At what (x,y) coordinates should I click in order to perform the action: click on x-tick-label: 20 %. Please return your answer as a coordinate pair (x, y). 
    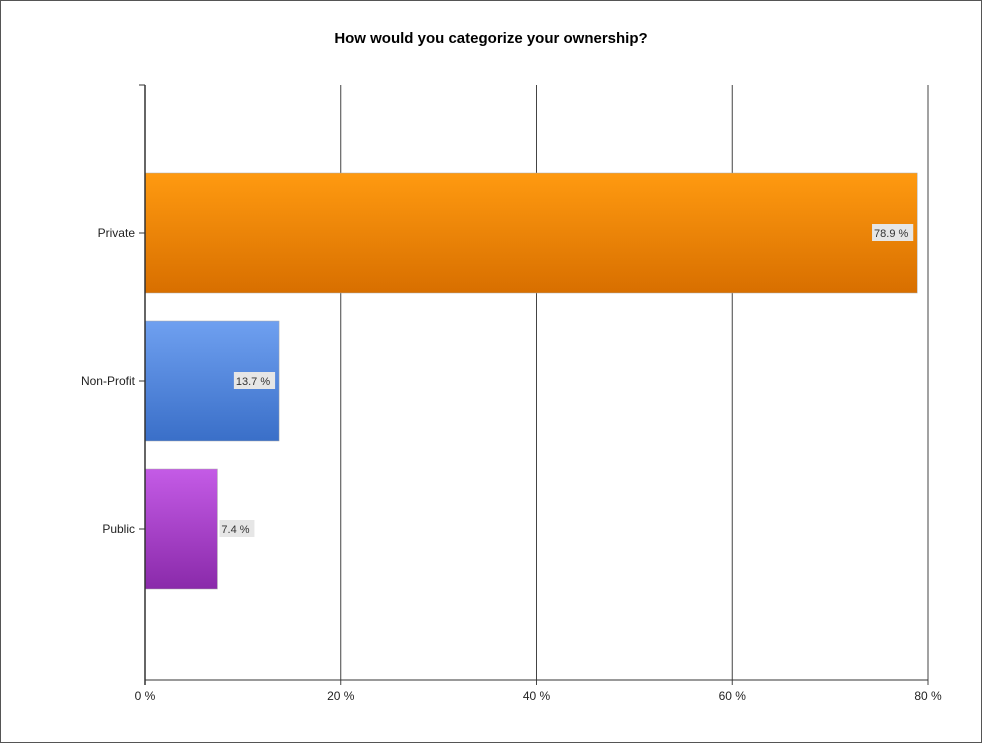
    Looking at the image, I should click on (341, 696).